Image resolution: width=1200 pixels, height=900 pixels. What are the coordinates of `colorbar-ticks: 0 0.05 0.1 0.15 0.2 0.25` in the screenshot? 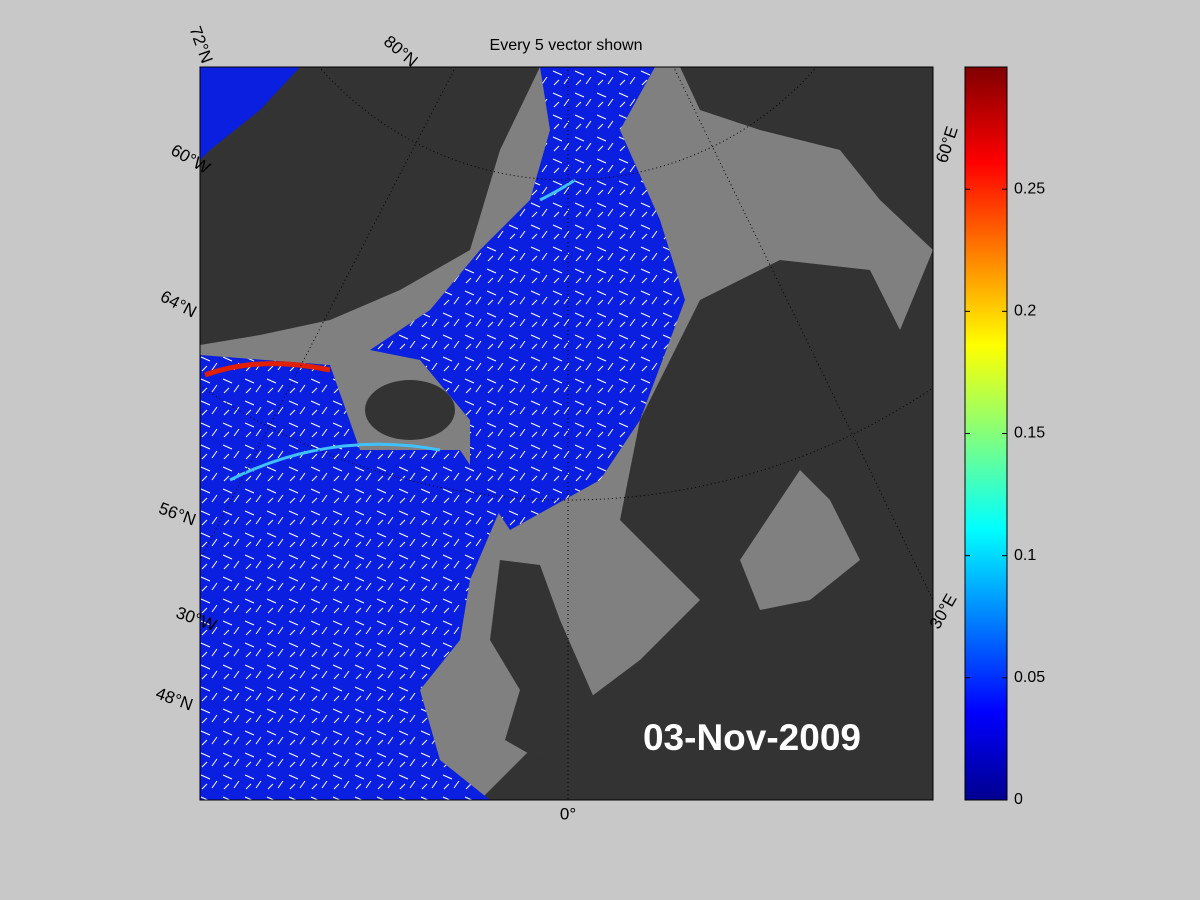 It's located at (1005, 494).